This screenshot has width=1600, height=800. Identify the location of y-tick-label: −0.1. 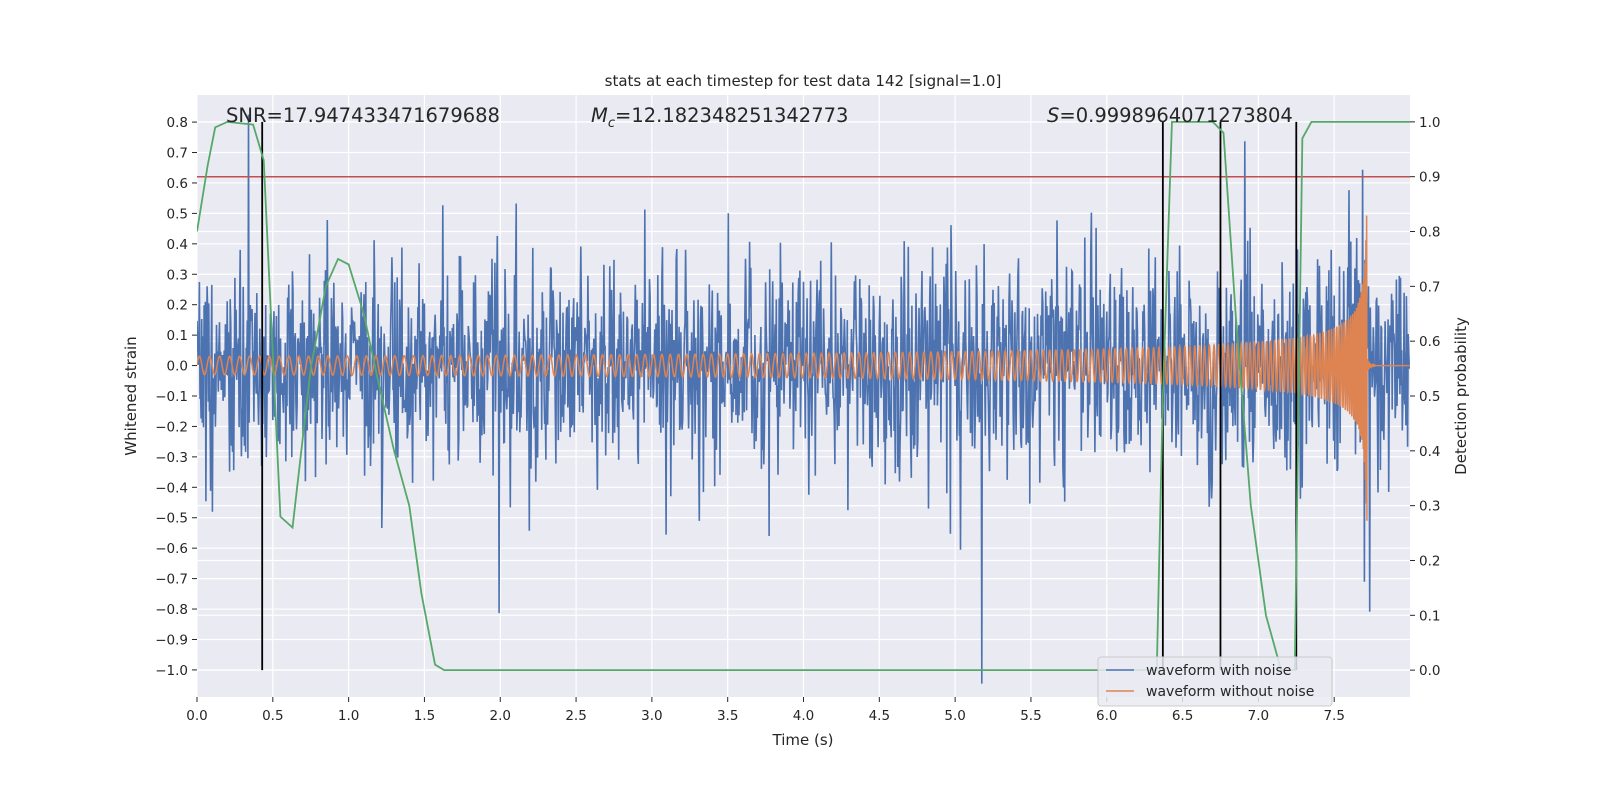
(171, 397).